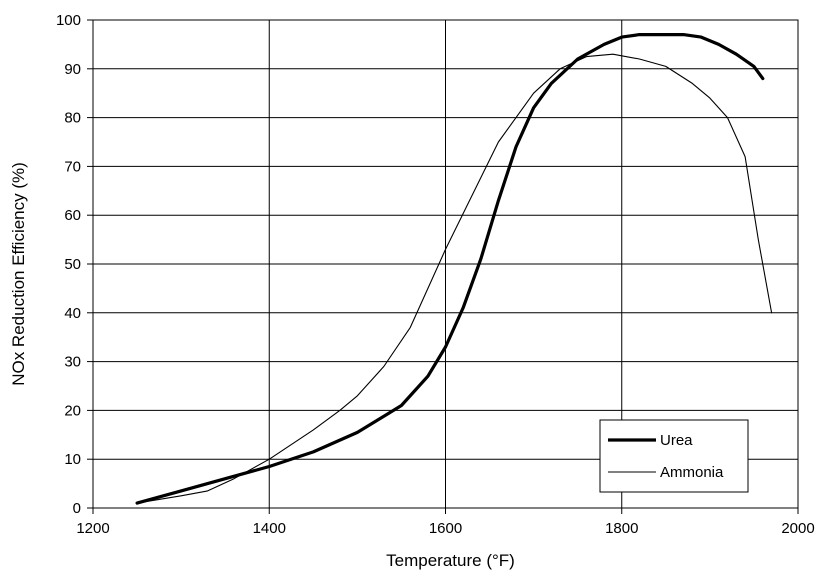 The width and height of the screenshot is (820, 576). What do you see at coordinates (72, 313) in the screenshot?
I see `y-tick-label: 40` at bounding box center [72, 313].